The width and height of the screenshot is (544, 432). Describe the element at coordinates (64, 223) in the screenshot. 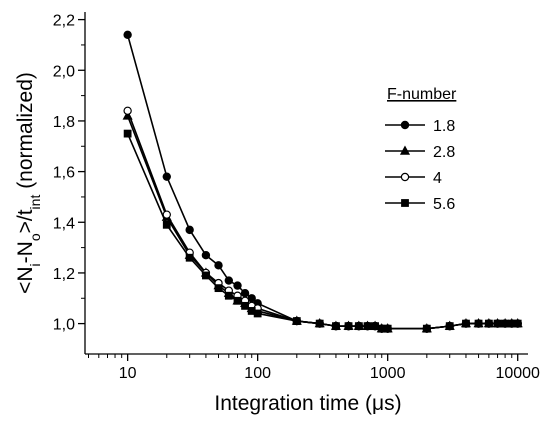

I see `y-tick-label: 1,4` at that location.